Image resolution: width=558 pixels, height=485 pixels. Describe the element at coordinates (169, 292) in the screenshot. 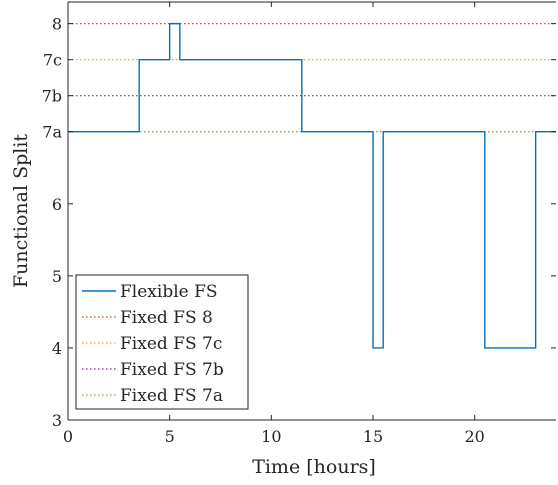

I see `legend-entry-label: Flexible FS` at that location.